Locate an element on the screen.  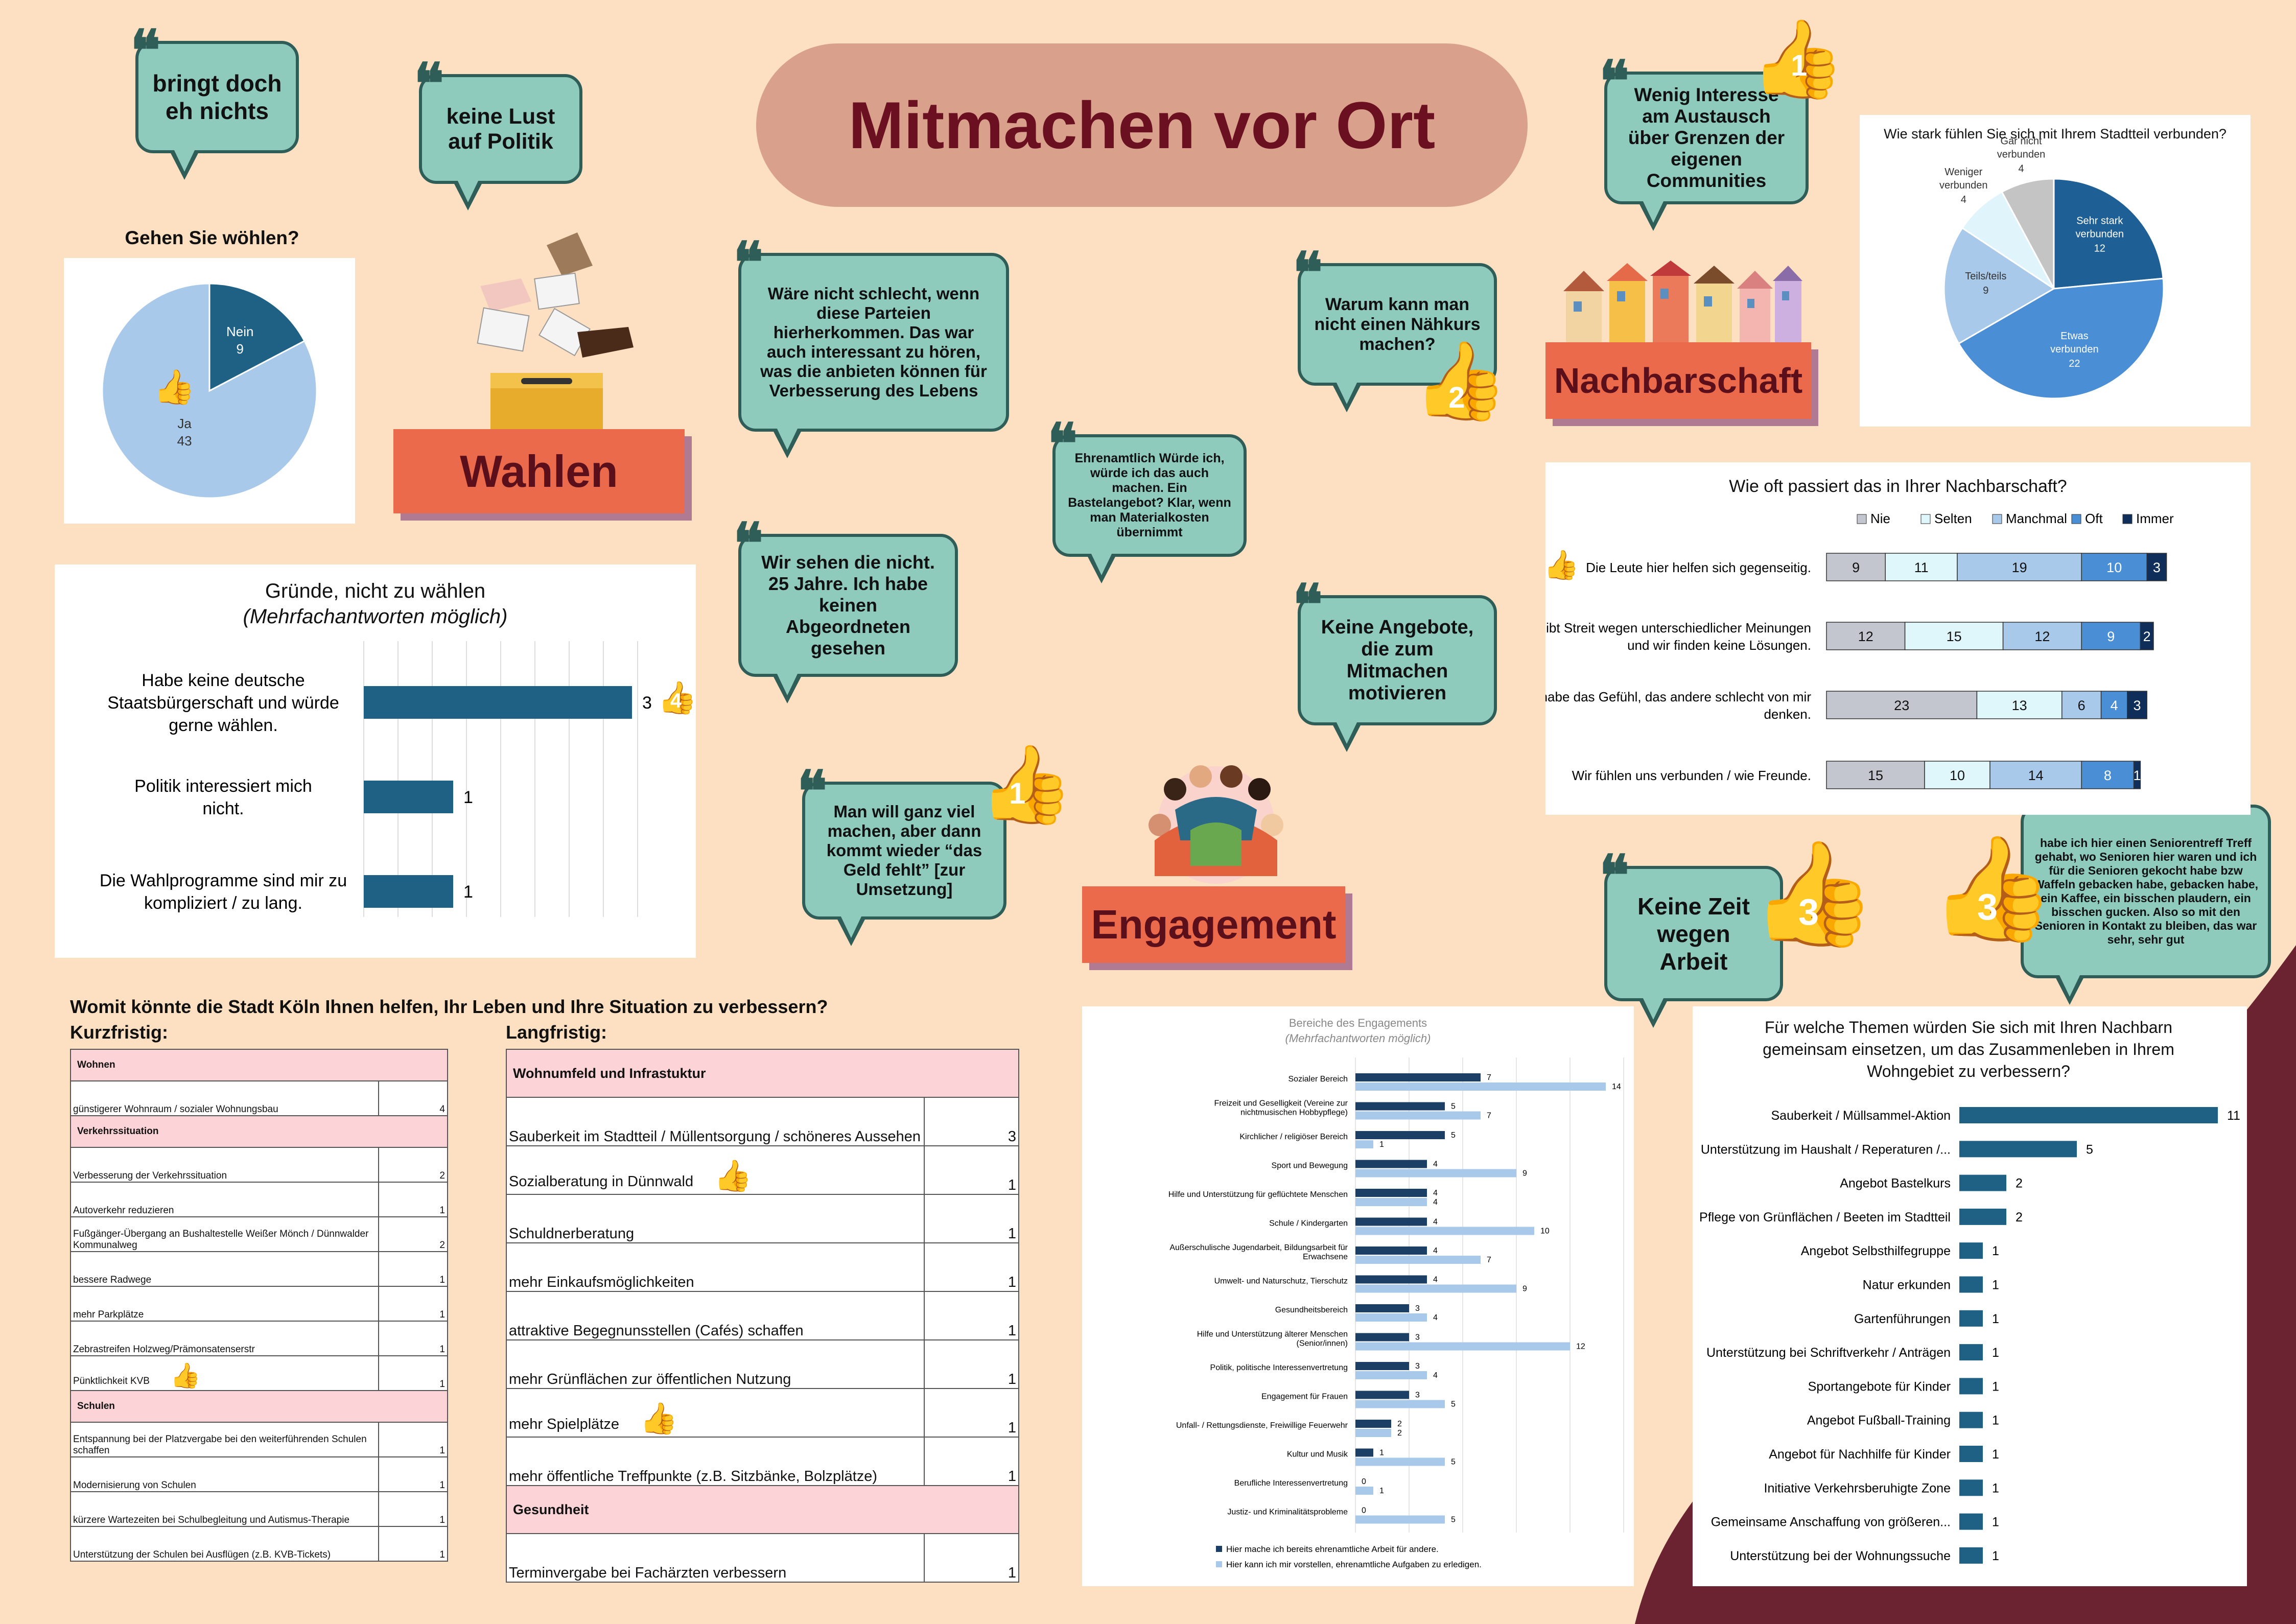
slice-label: Teils/teils is located at coordinates (1985, 276).